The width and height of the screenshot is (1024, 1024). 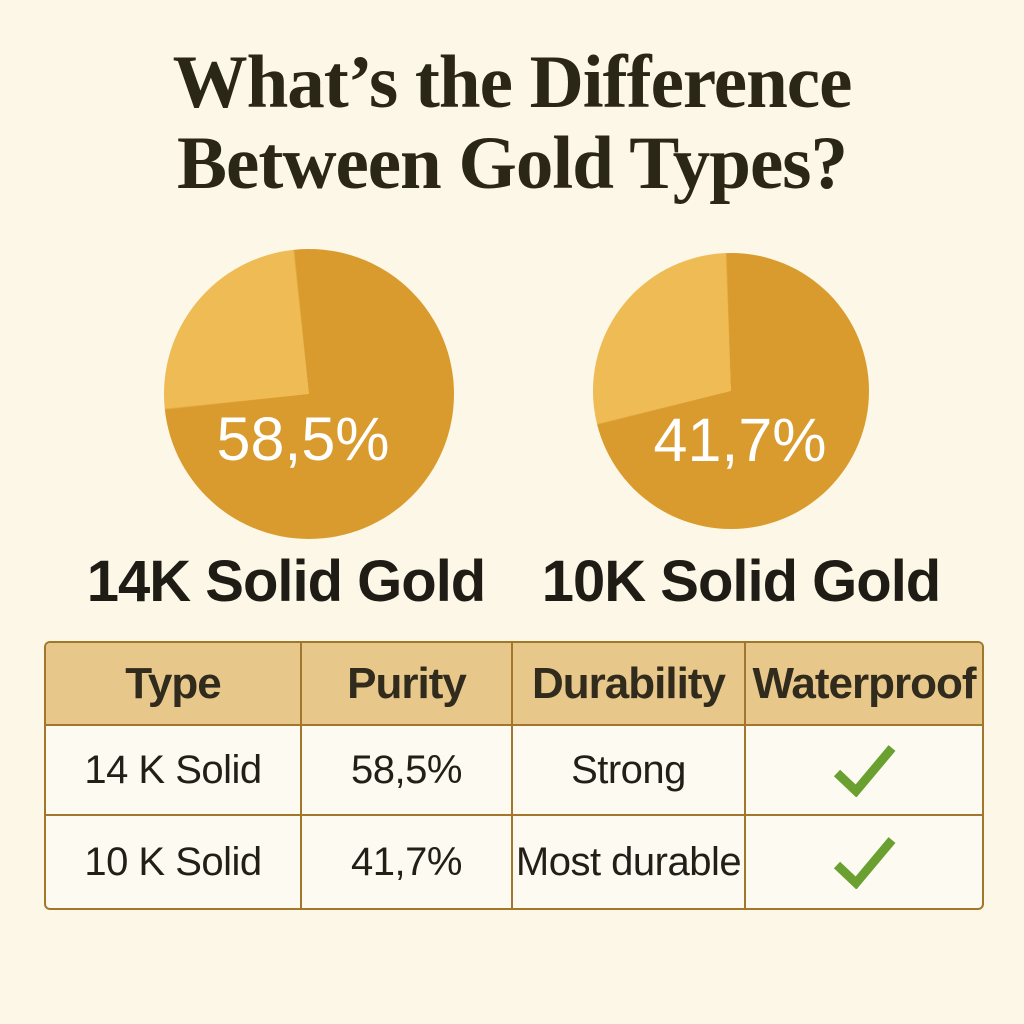 What do you see at coordinates (628, 684) in the screenshot?
I see `header-durability: Durability` at bounding box center [628, 684].